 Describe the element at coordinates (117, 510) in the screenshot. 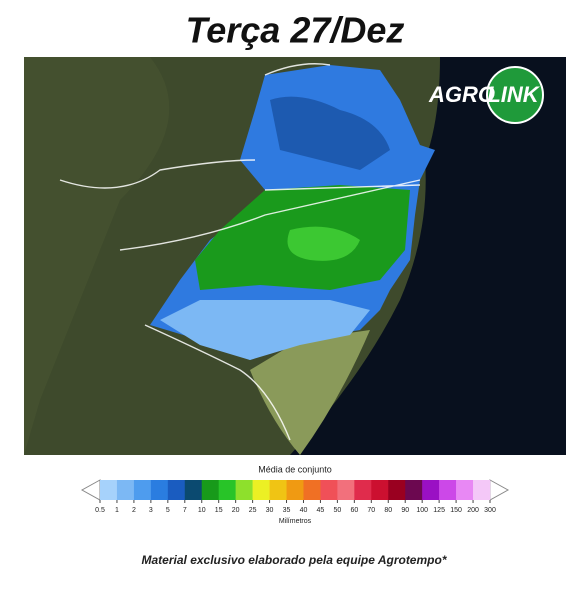

I see `colorbar-tick-label: 1` at that location.